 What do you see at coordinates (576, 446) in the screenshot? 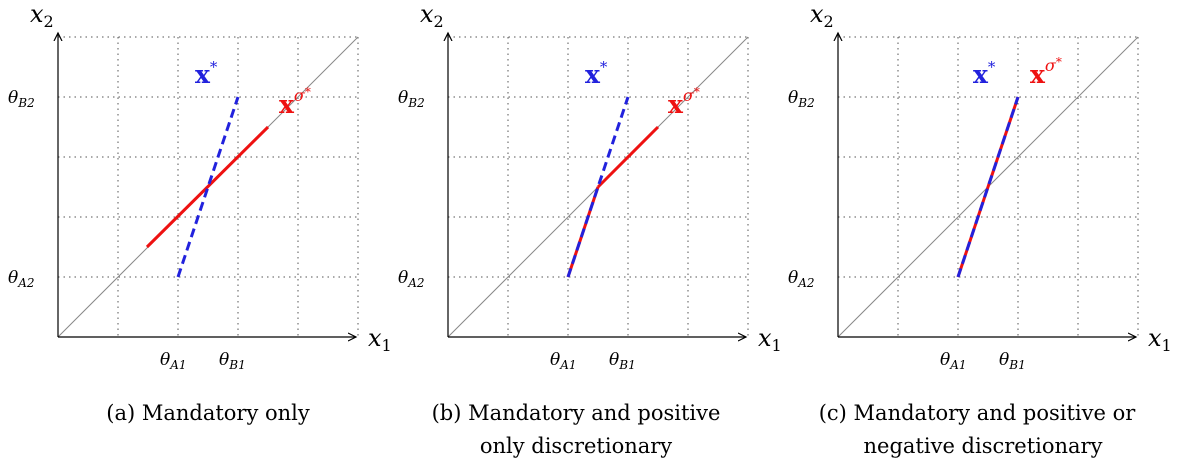
I see `caption-b-line2: only discretionary` at bounding box center [576, 446].